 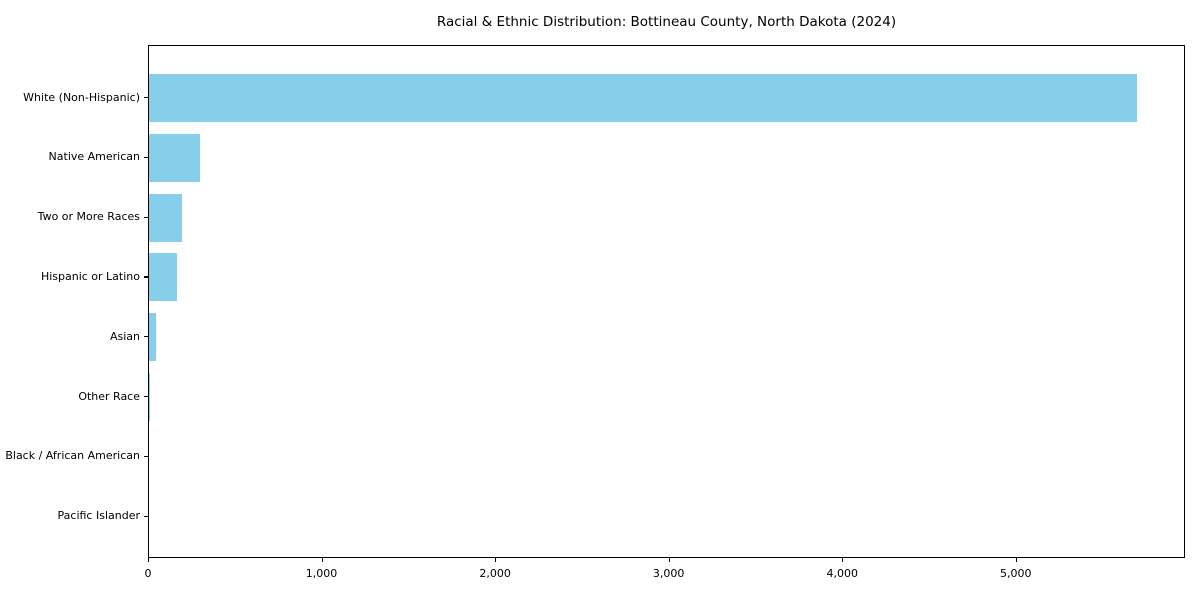 I want to click on y-tick-label: Two or More Races, so click(x=88, y=217).